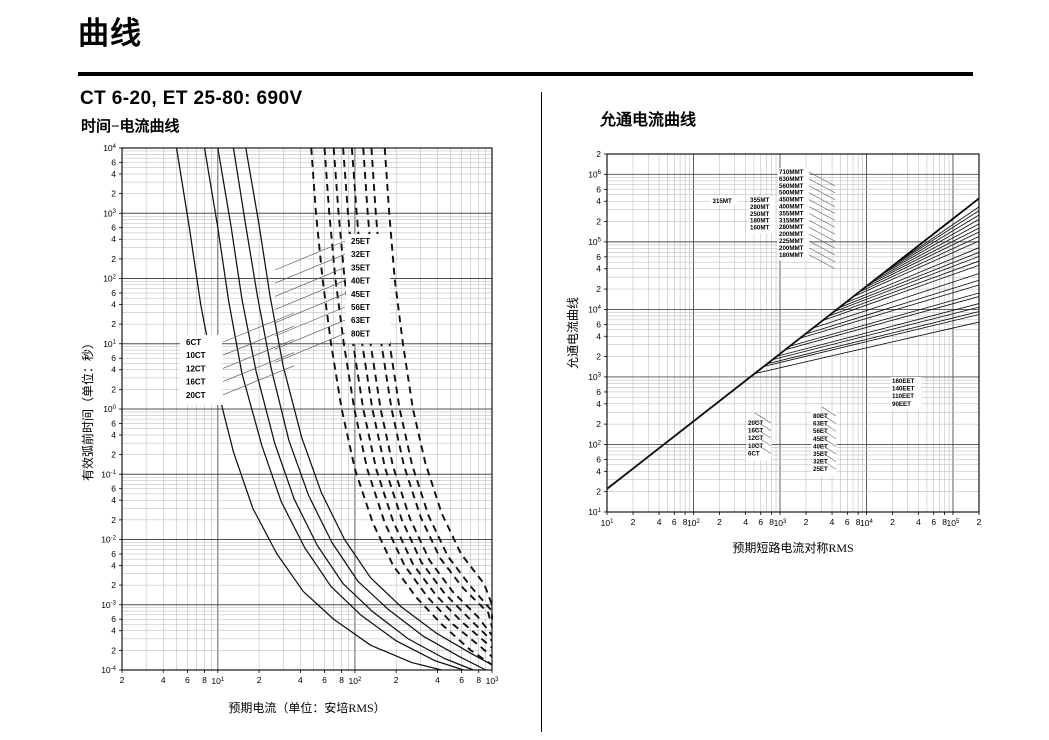 This screenshot has height=740, width=1049. Describe the element at coordinates (108, 605) in the screenshot. I see `svg-text: 10⁻³` at that location.